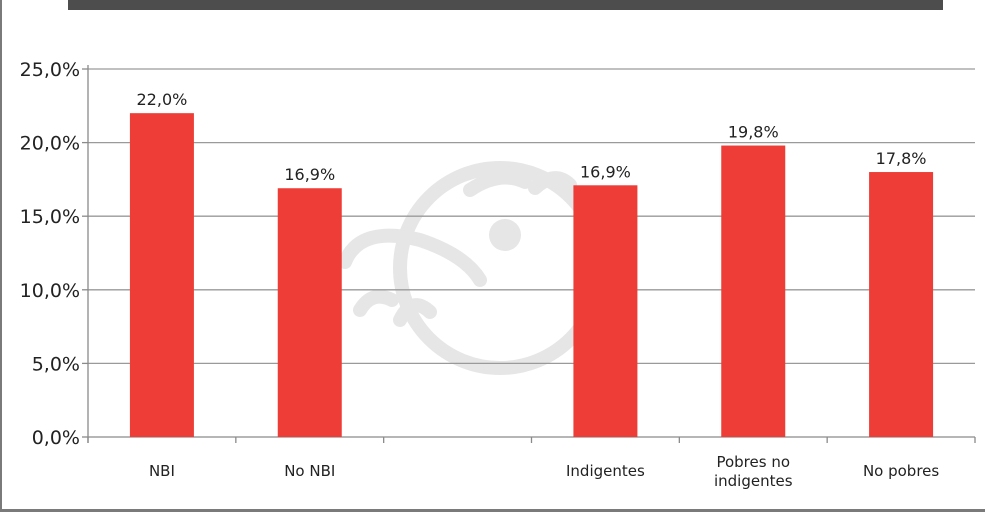  What do you see at coordinates (901, 471) in the screenshot?
I see `x-category-label: No pobres` at bounding box center [901, 471].